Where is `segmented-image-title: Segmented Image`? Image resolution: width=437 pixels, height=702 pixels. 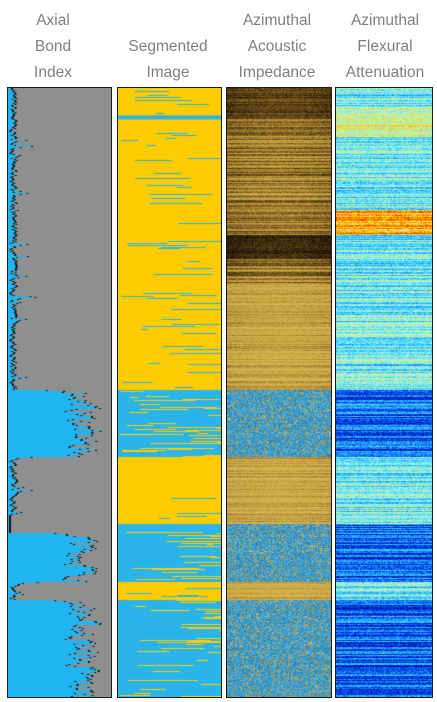
segmented-image-title: Segmented Image is located at coordinates (168, 47).